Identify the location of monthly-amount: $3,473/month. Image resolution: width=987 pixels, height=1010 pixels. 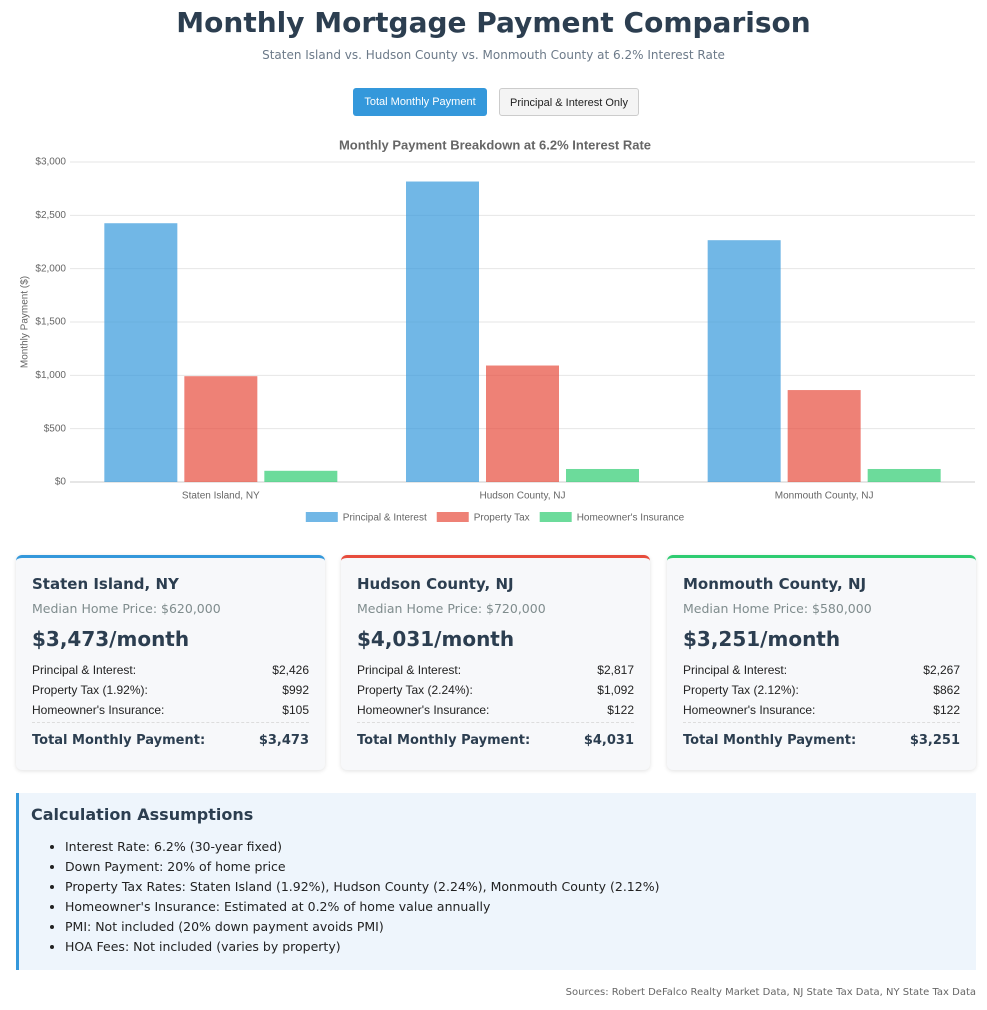
(111, 639).